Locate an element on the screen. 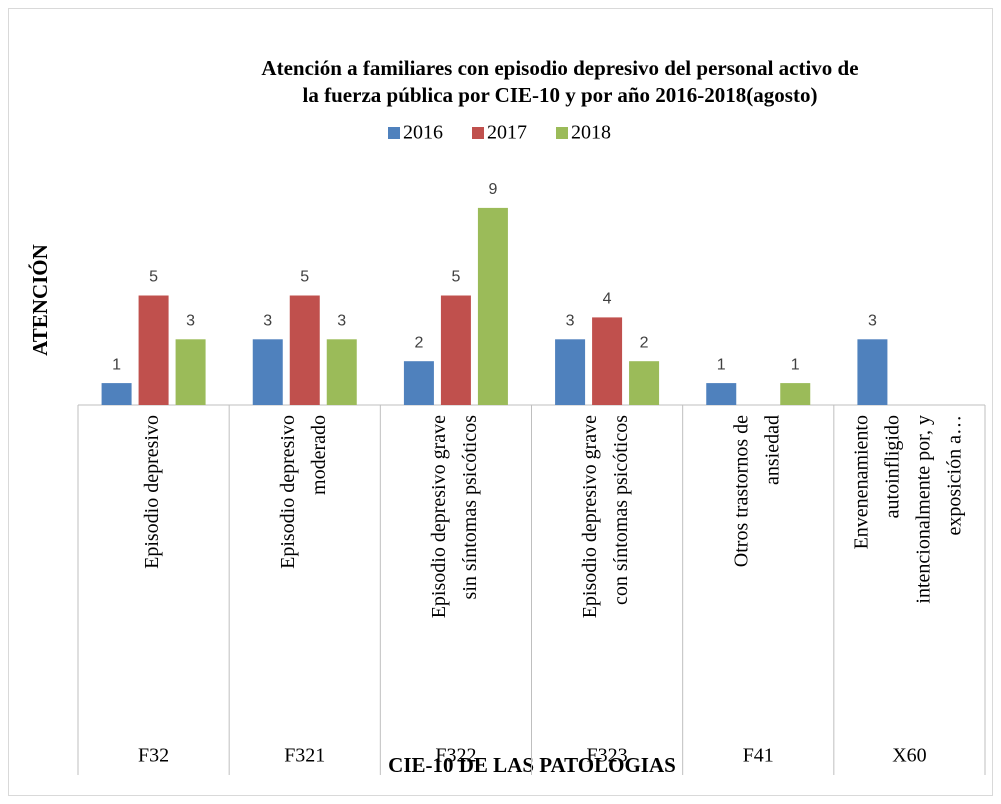  x-tick-label: X60 is located at coordinates (909, 756).